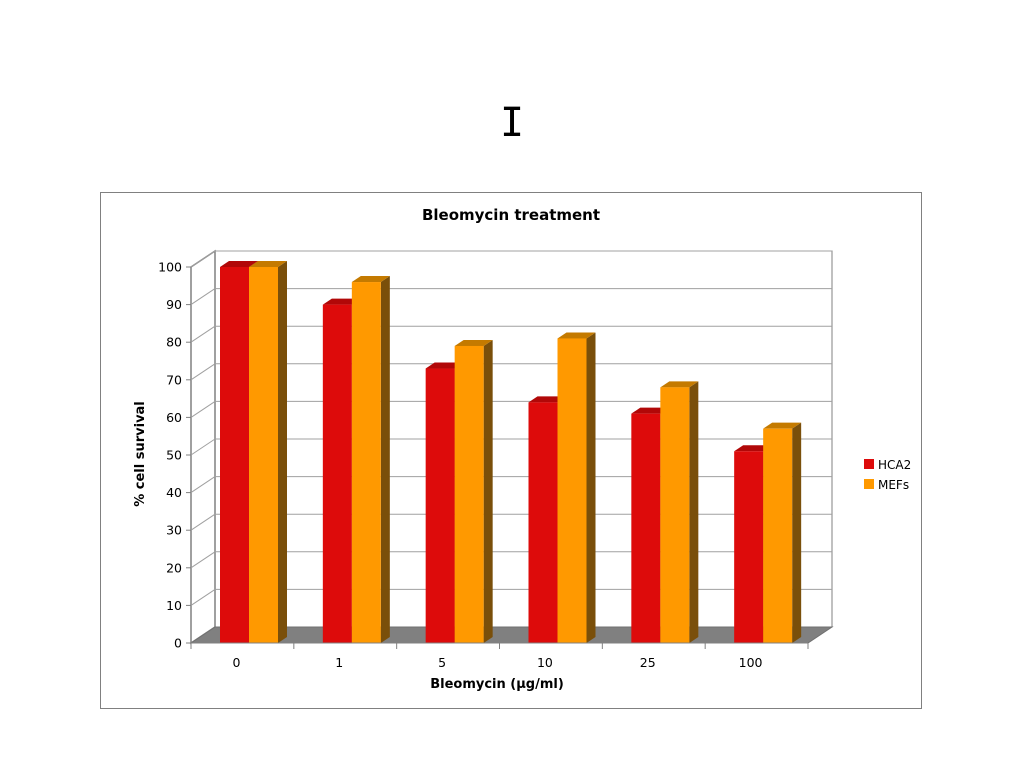  What do you see at coordinates (174, 342) in the screenshot?
I see `y-tick-label: 80` at bounding box center [174, 342].